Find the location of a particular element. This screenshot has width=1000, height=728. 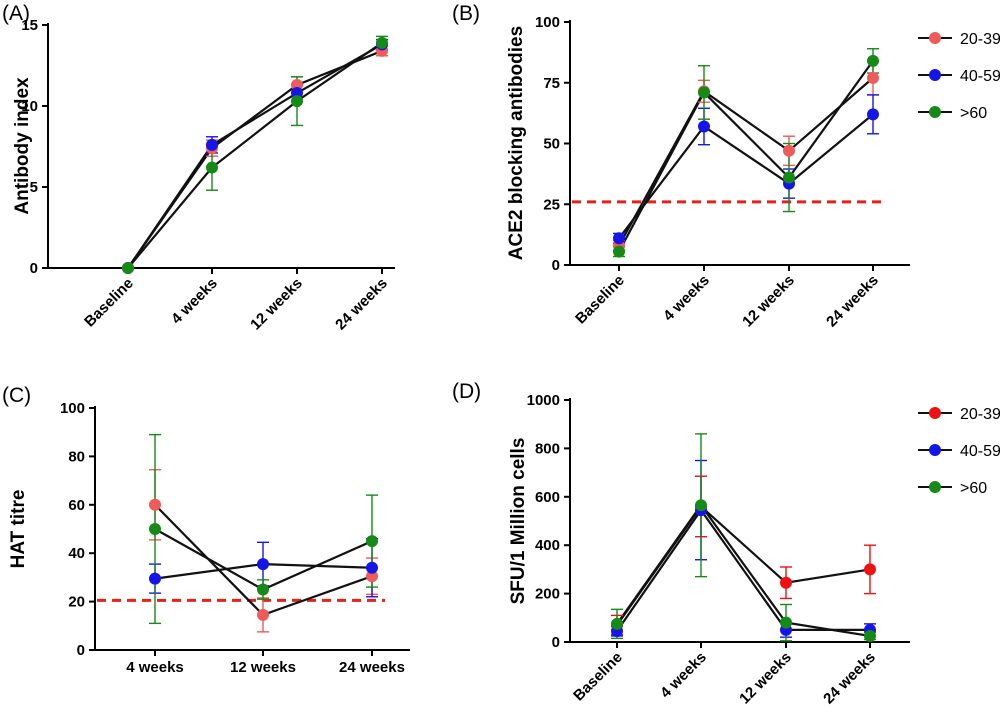

y-tick-label: 800 is located at coordinates (547, 448).